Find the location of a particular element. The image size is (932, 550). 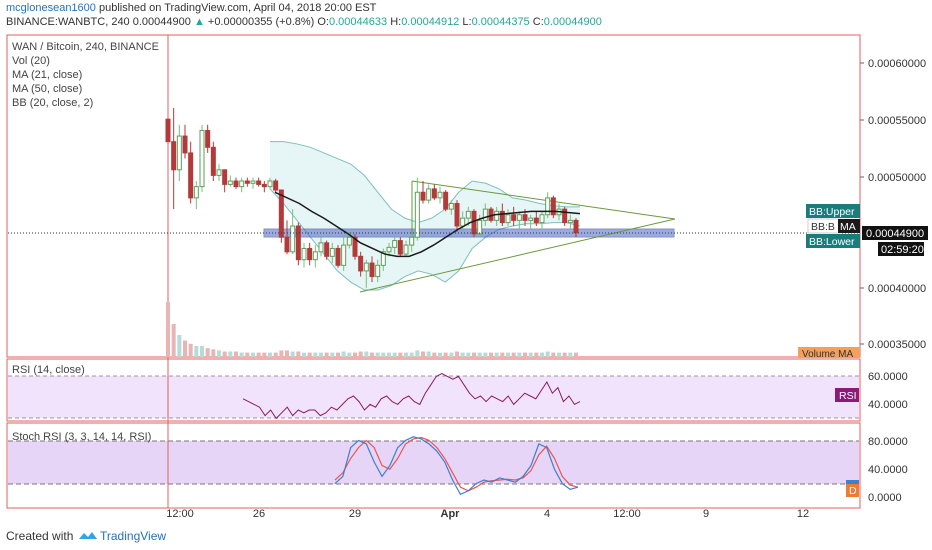

symbol-label: BINANCE:WANBTC, 240 is located at coordinates (68, 22).